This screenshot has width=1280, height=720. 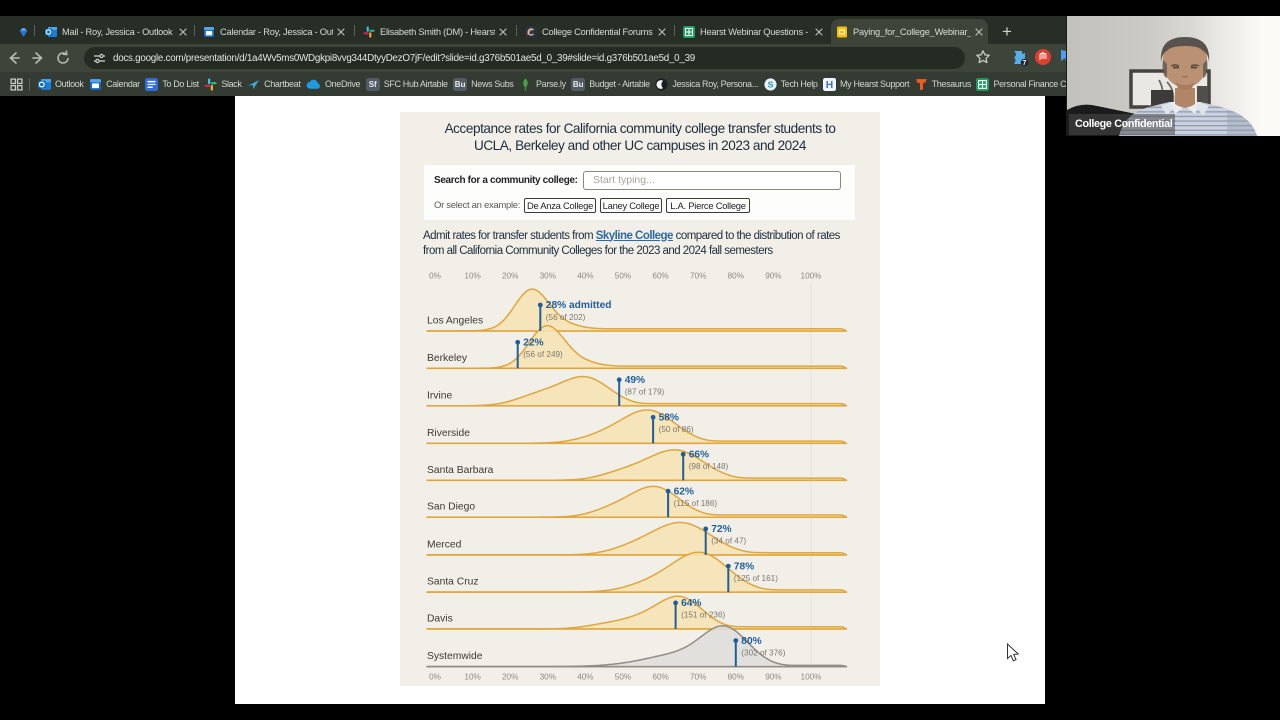 What do you see at coordinates (829, 85) in the screenshot?
I see `svg-text: H` at bounding box center [829, 85].